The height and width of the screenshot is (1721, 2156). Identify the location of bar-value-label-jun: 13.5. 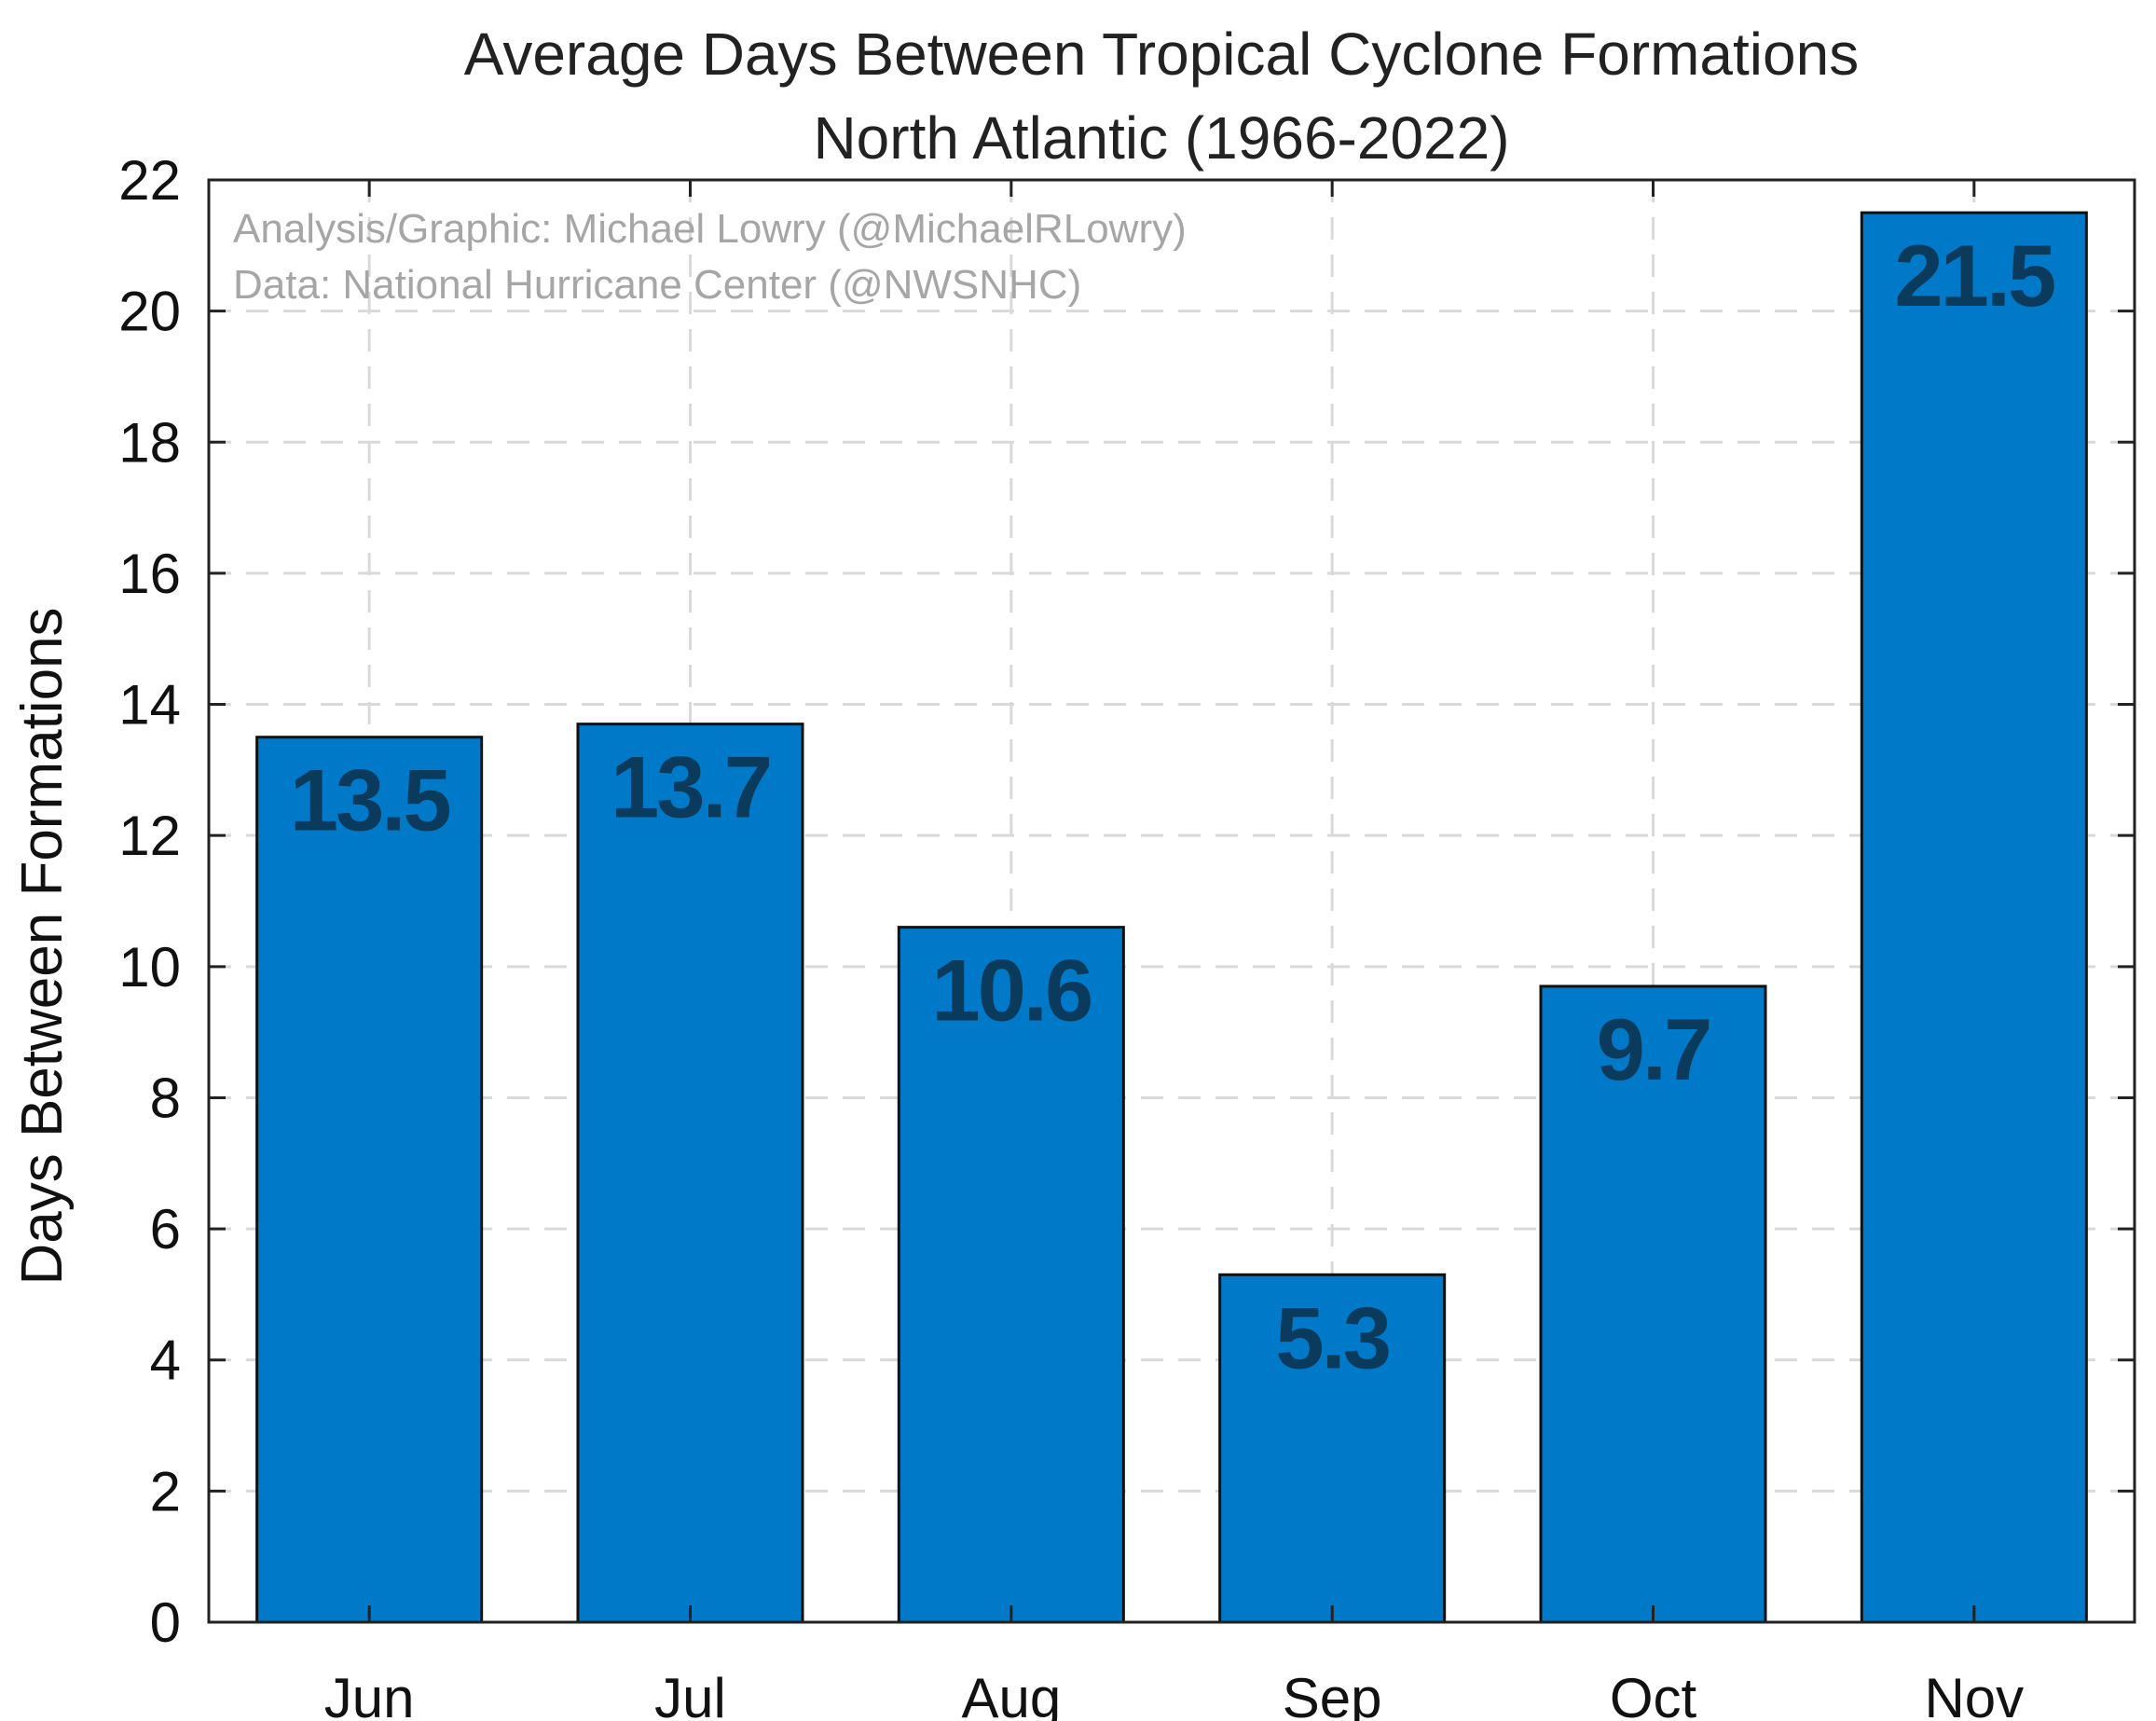
(370, 800).